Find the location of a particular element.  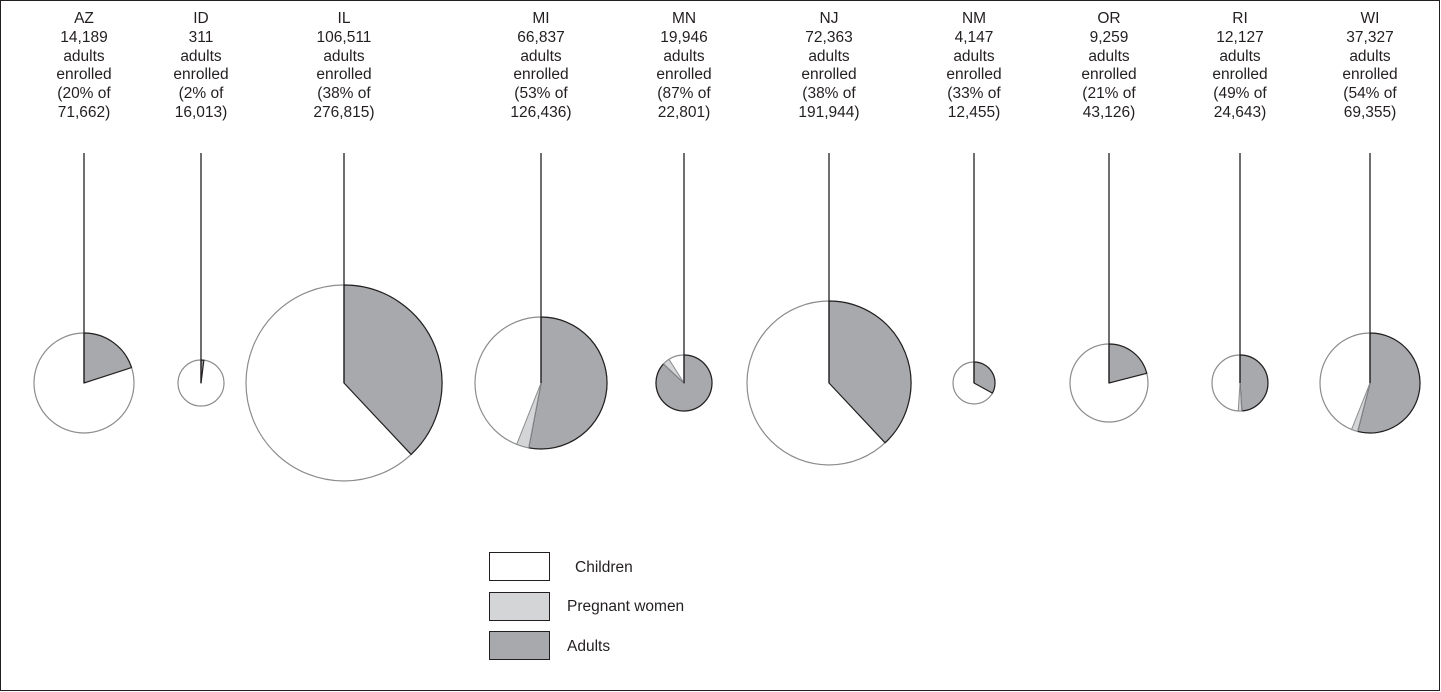

label-nj-line3: enrolled is located at coordinates (829, 75).